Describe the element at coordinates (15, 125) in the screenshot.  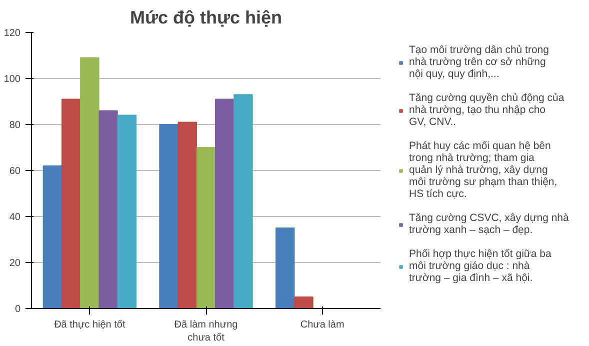
I see `y-tick-label: 80` at that location.